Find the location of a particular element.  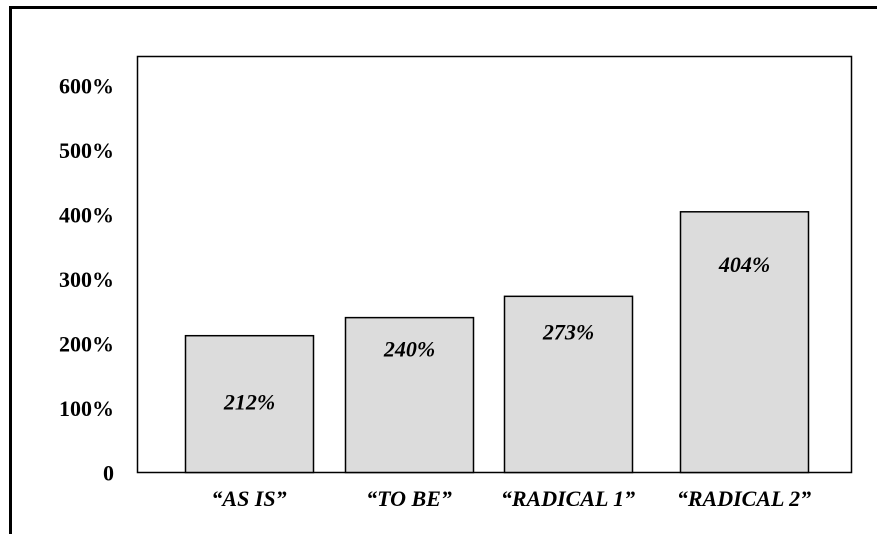

y-tick-label: 200% is located at coordinates (86, 343).